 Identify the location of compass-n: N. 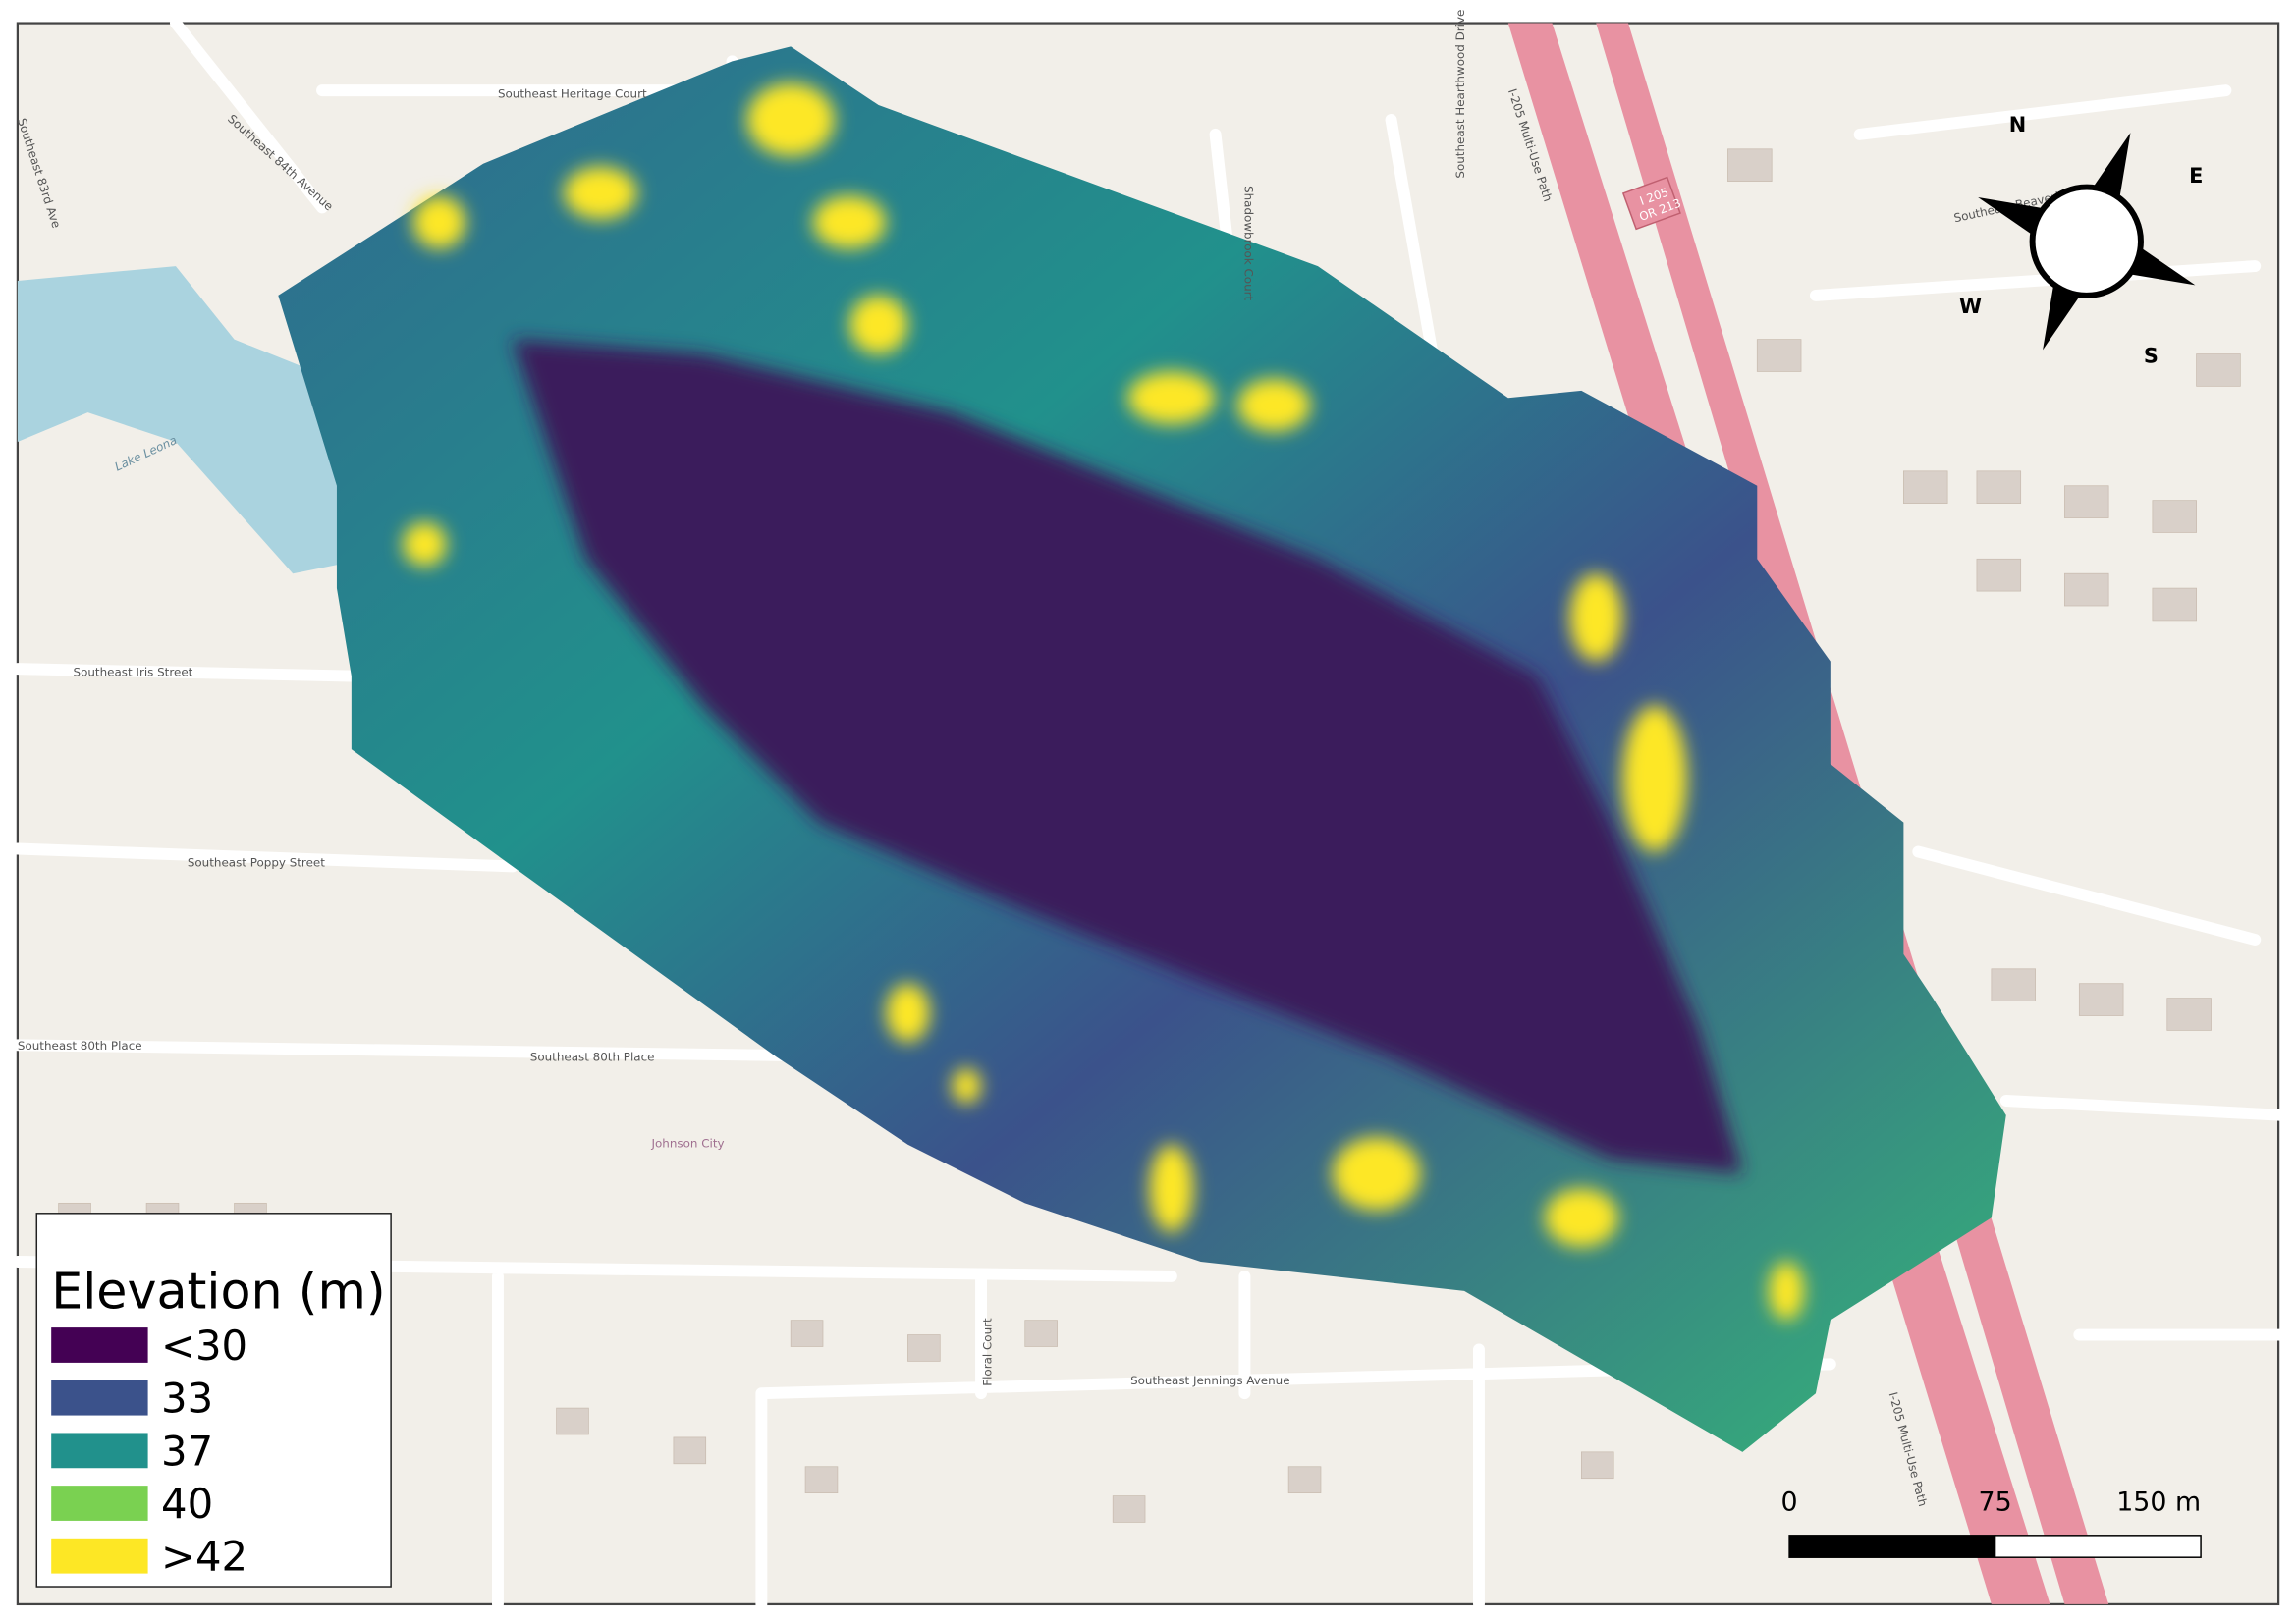
(2018, 124).